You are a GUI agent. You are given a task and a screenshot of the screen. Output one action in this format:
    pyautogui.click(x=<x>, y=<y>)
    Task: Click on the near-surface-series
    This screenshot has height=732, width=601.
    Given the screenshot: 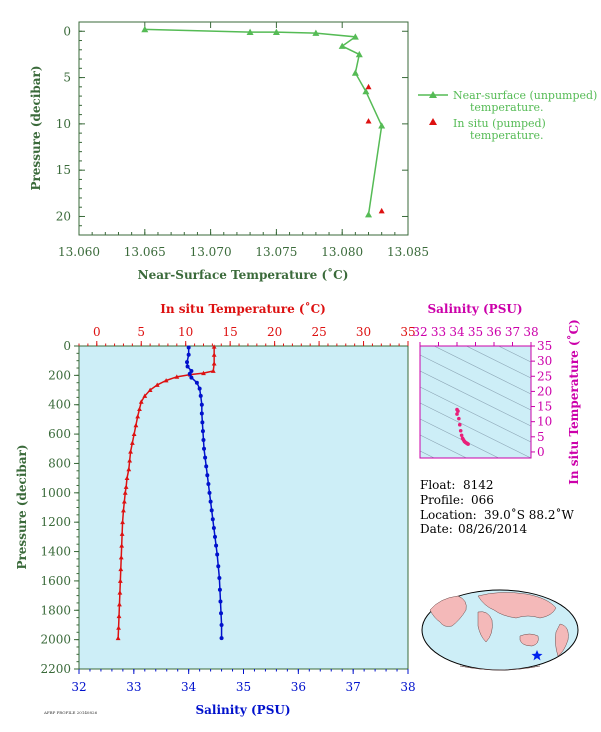 What is the action you would take?
    pyautogui.click(x=263, y=121)
    